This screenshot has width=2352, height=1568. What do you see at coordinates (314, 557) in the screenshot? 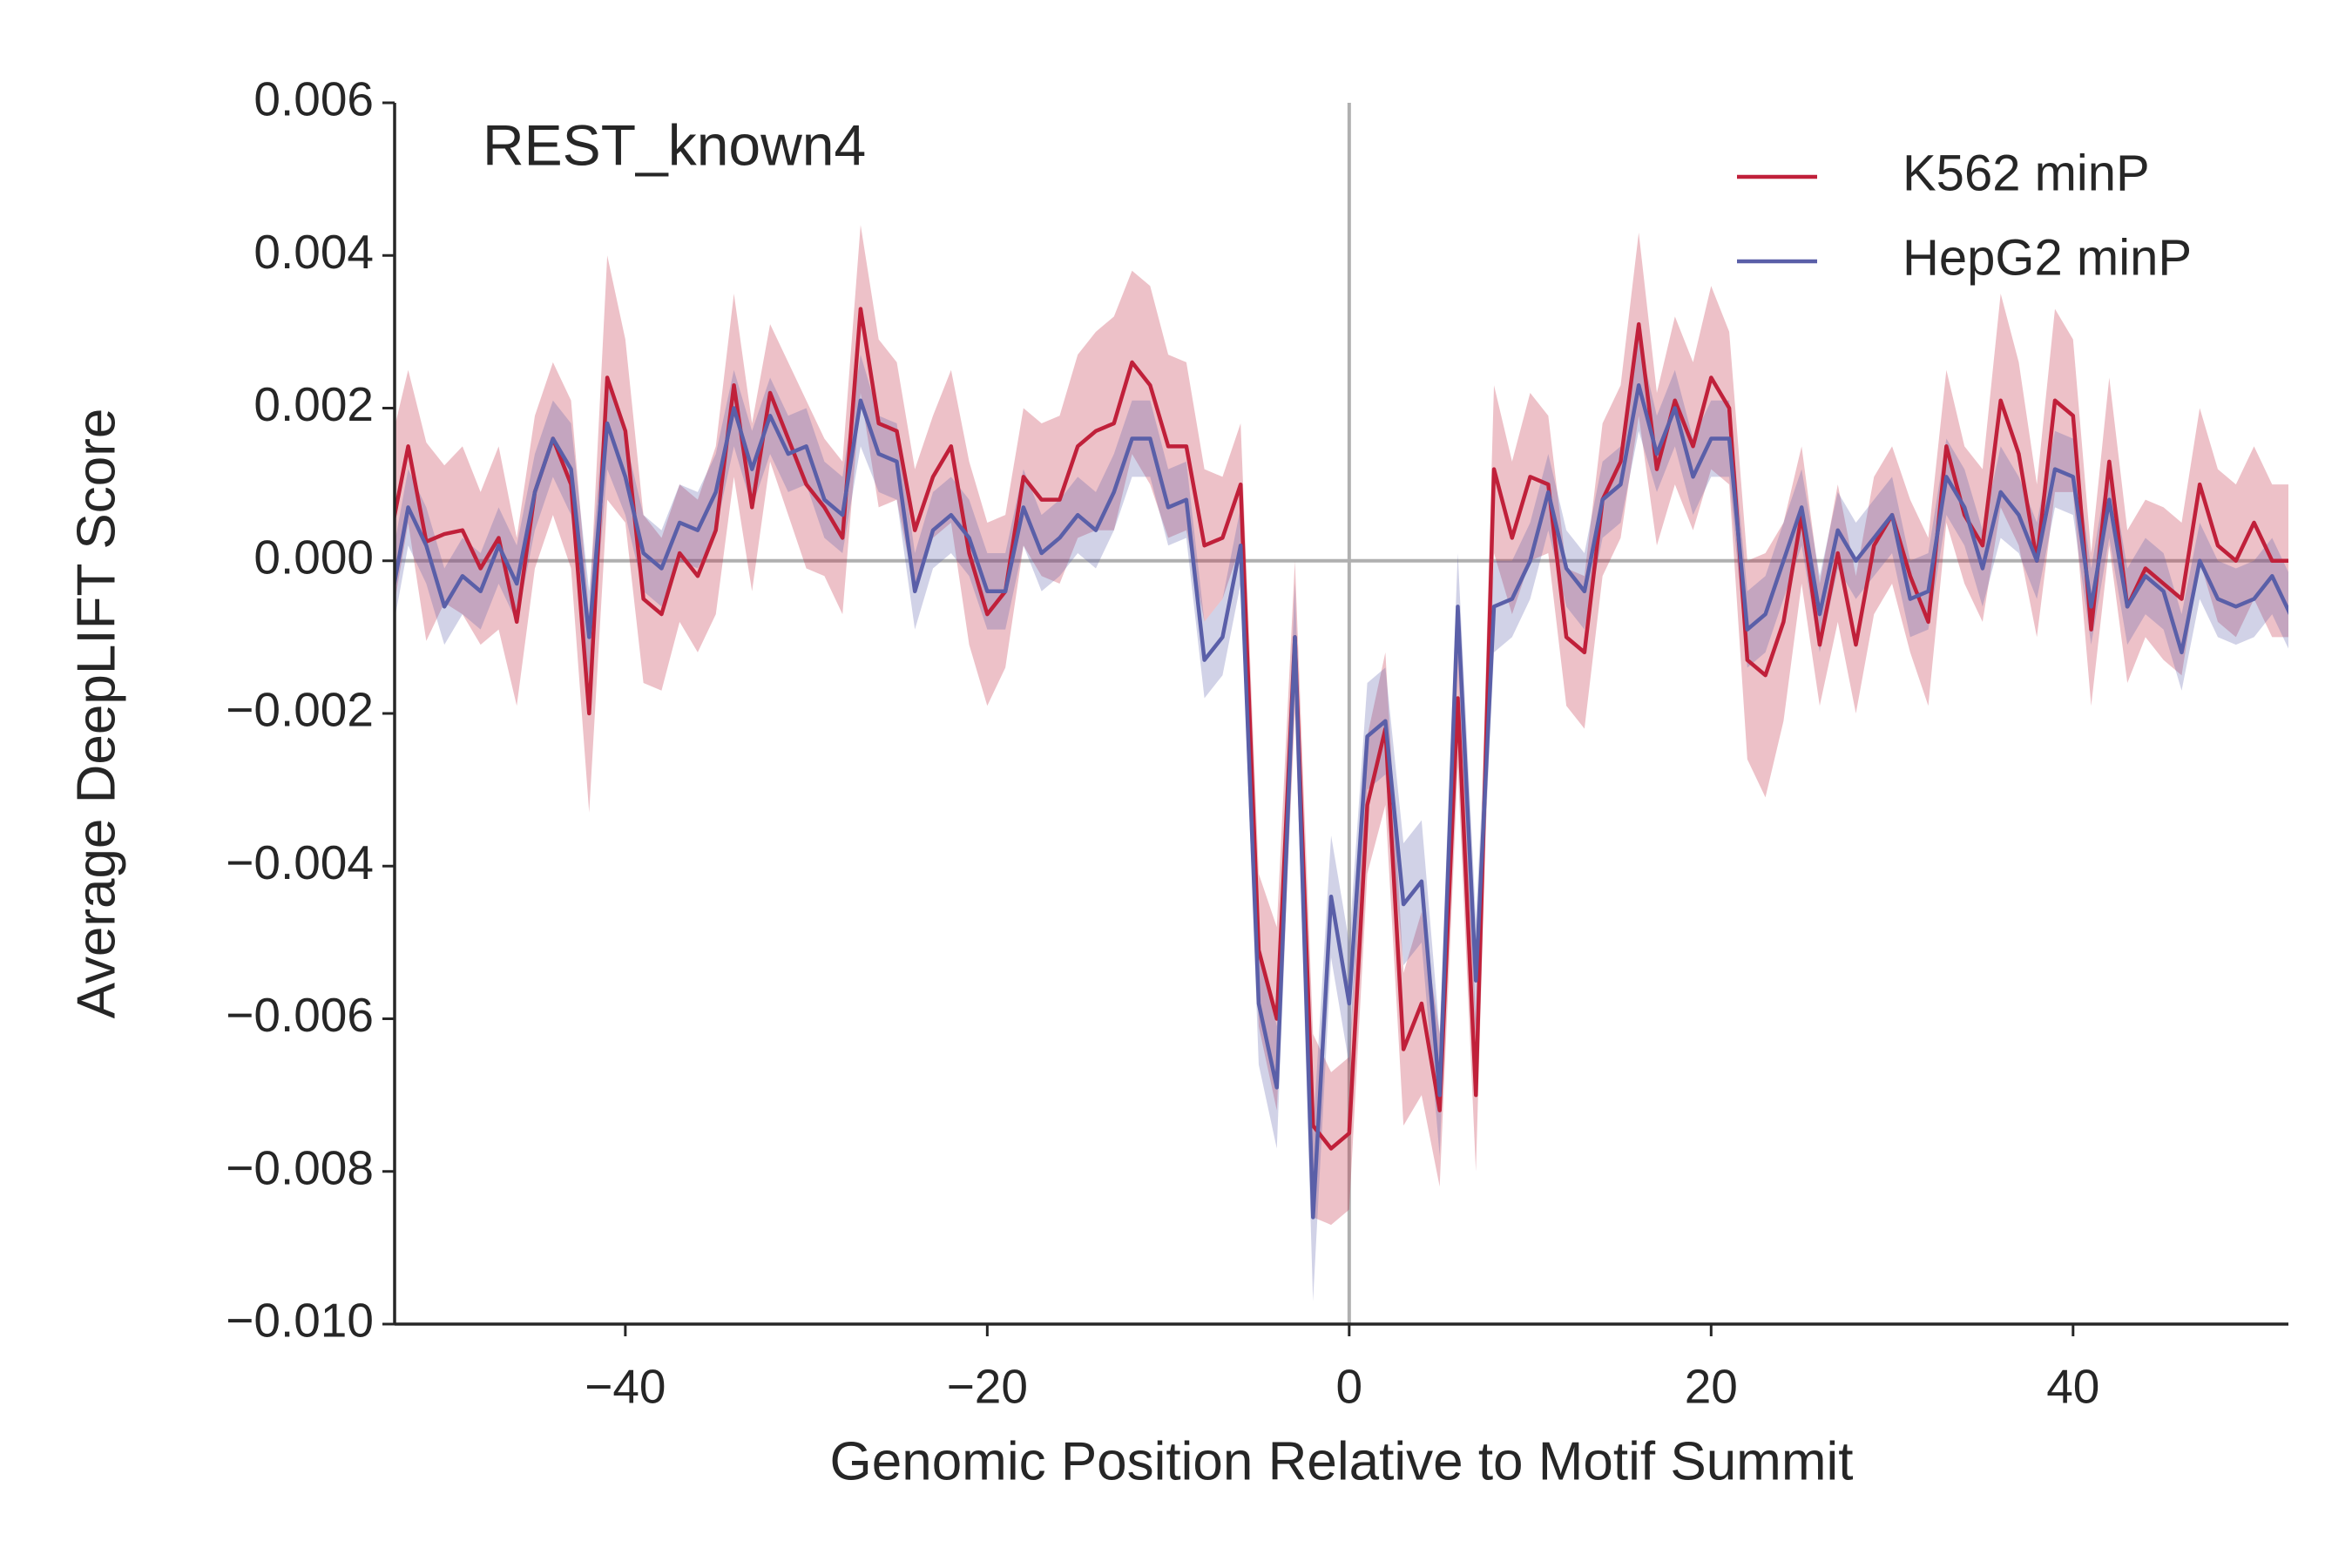
I see `y-tick-label: 0.000` at bounding box center [314, 557].